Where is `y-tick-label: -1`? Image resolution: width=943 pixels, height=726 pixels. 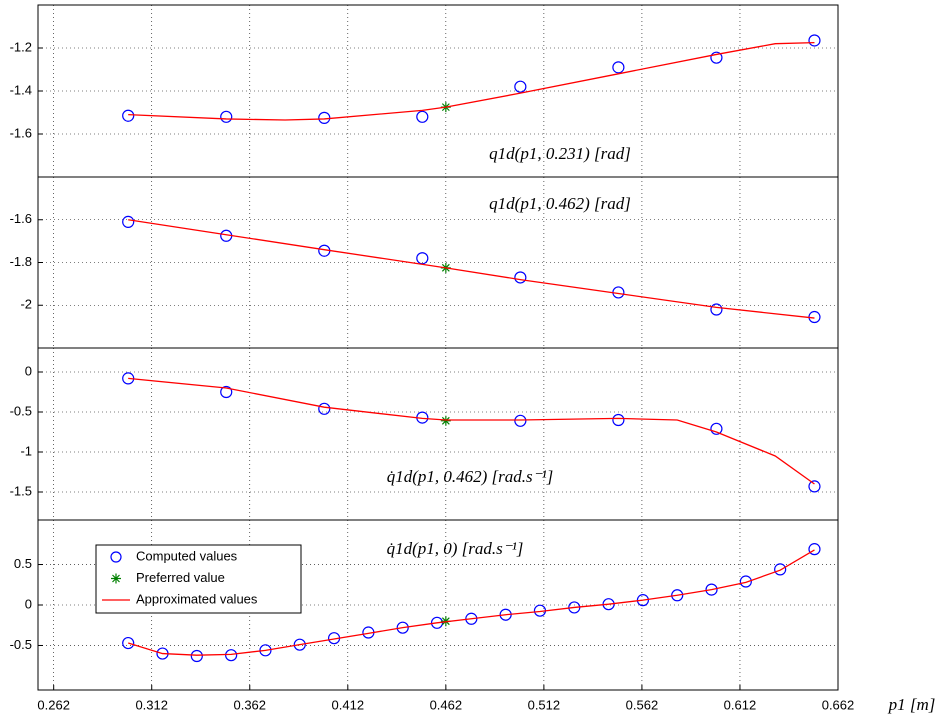 y-tick-label: -1 is located at coordinates (26, 450).